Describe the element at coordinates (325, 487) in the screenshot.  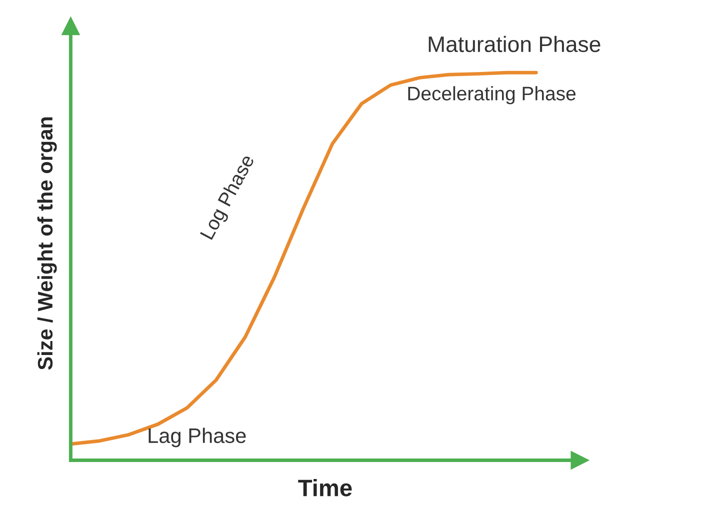
I see `x-axis-title: Time` at that location.